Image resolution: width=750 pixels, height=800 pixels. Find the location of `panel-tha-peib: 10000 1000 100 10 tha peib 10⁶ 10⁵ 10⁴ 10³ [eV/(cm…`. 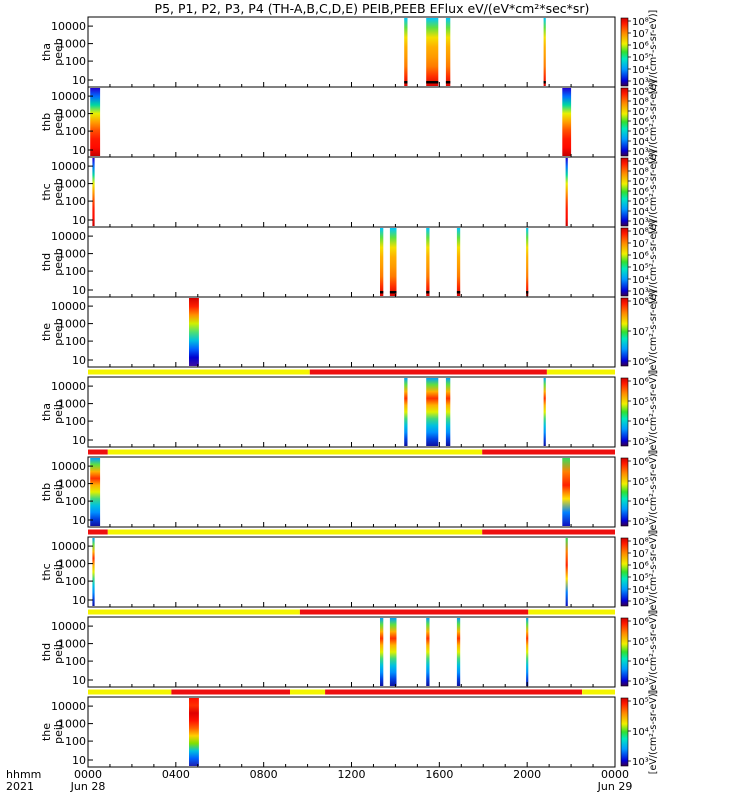

panel-tha-peib: 10000 1000 100 10 tha peib 10⁶ 10⁵ 10⁴ 10³ [eV/(cm… is located at coordinates (349, 412).